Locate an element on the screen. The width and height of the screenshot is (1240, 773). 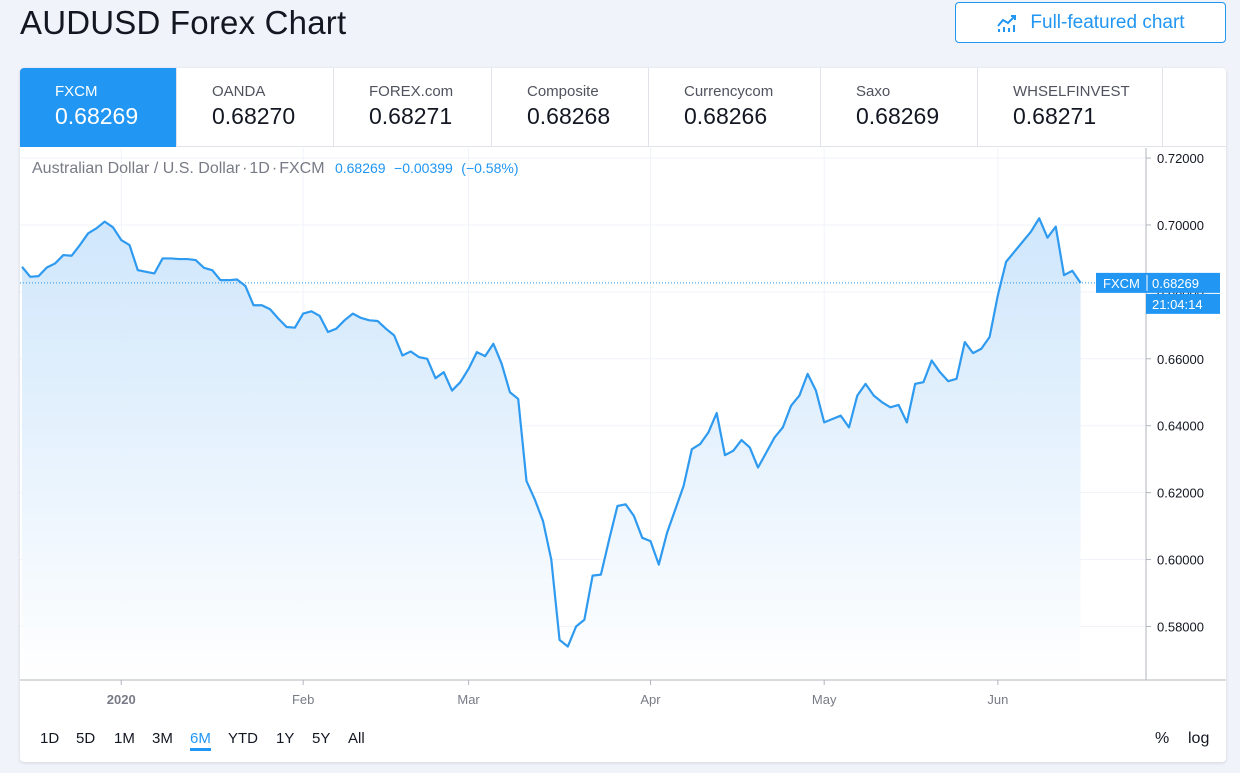
tab-forex-com: FOREX.com 0.68271 is located at coordinates (413, 107).